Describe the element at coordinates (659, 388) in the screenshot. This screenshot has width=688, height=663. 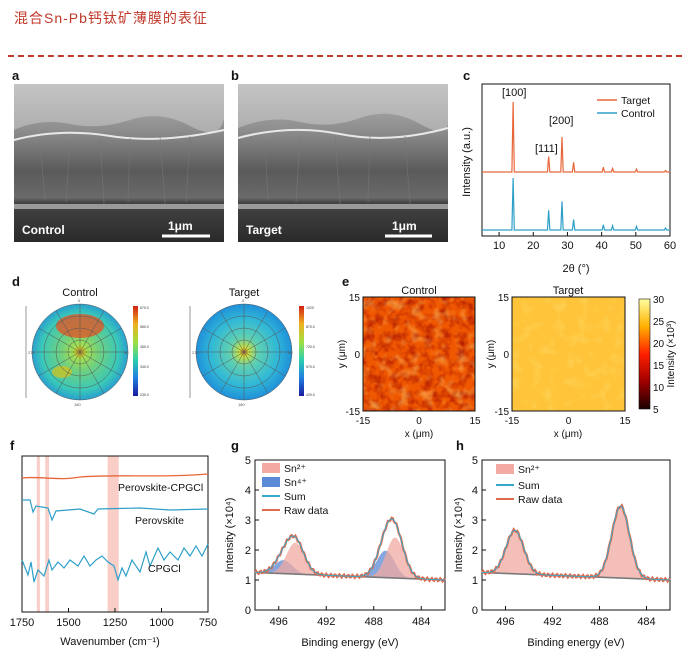
I see `cbar-tick-4: 10` at that location.